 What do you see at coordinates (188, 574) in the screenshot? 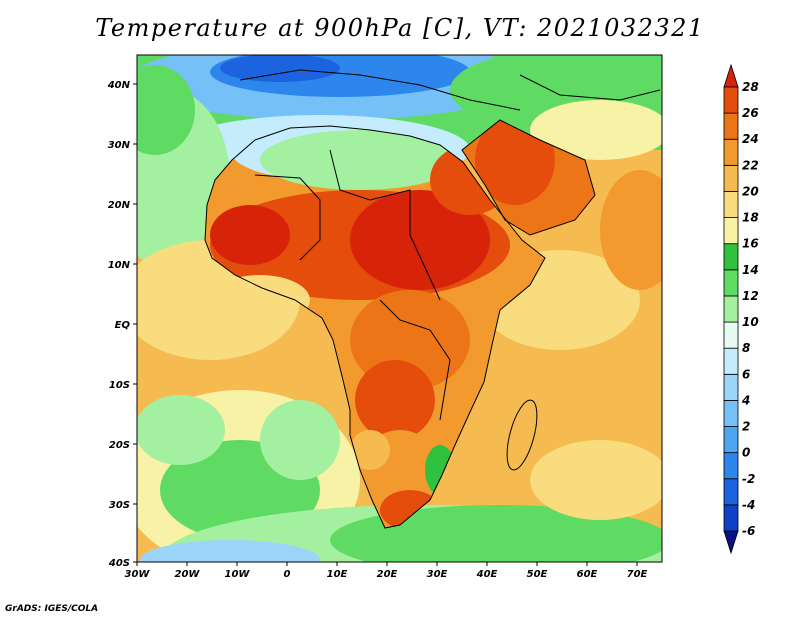
I see `lon-tick-label: 20W` at bounding box center [188, 574].